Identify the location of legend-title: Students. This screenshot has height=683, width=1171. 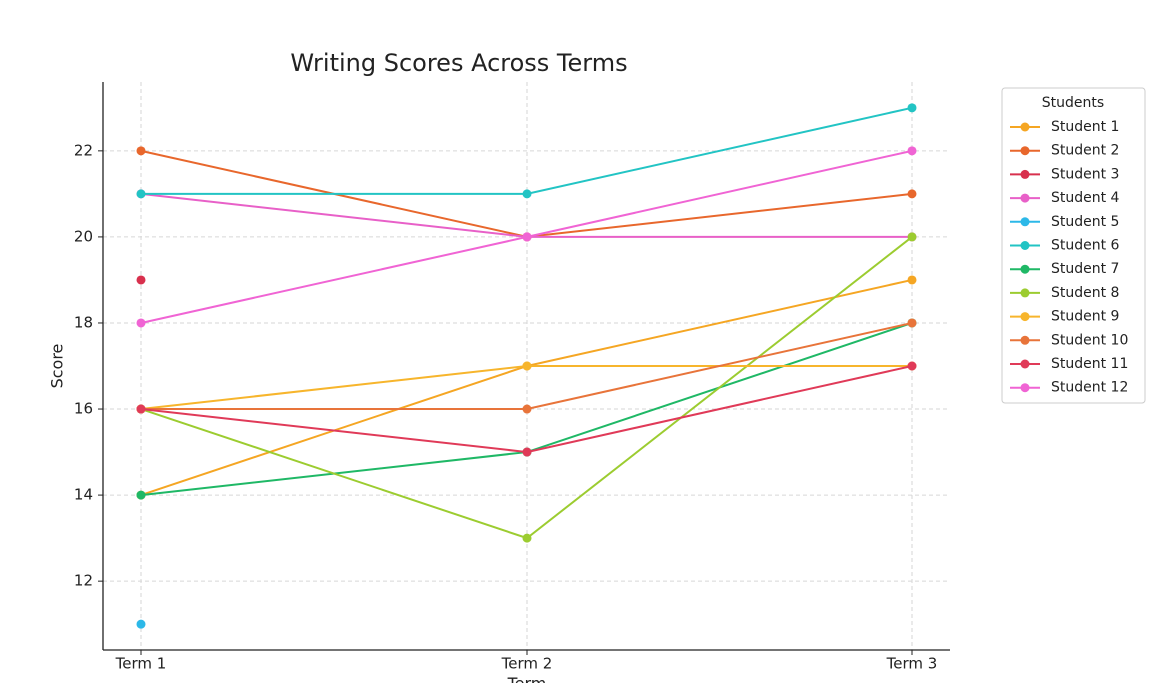
(1073, 103).